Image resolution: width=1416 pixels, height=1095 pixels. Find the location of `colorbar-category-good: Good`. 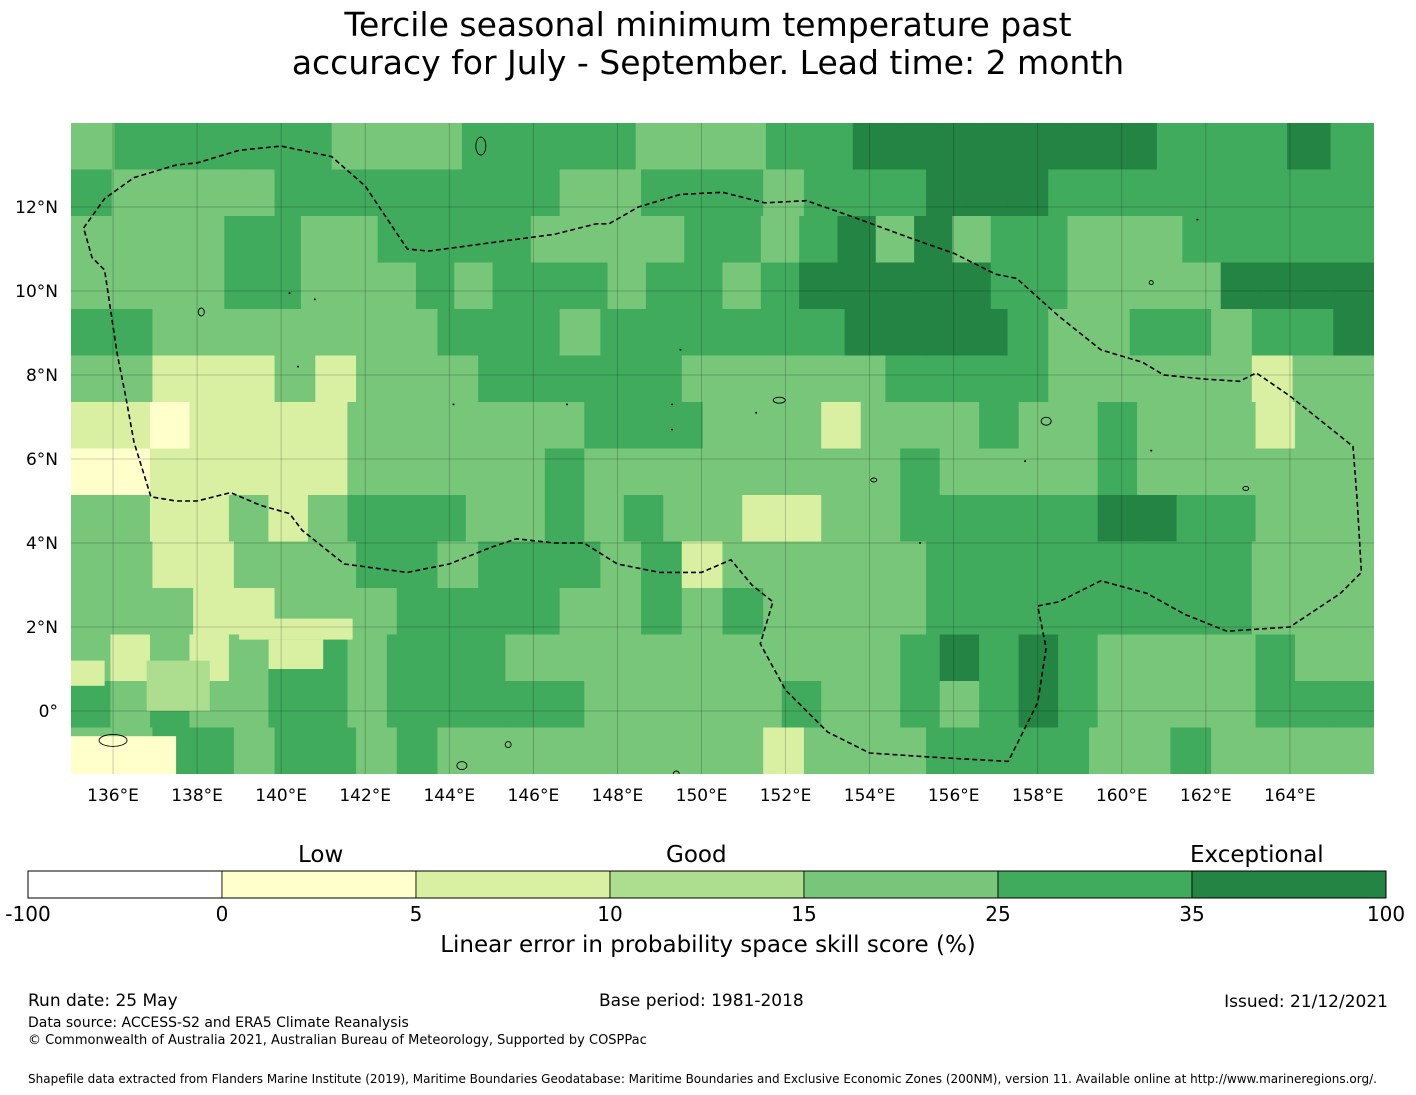

colorbar-category-good: Good is located at coordinates (696, 855).